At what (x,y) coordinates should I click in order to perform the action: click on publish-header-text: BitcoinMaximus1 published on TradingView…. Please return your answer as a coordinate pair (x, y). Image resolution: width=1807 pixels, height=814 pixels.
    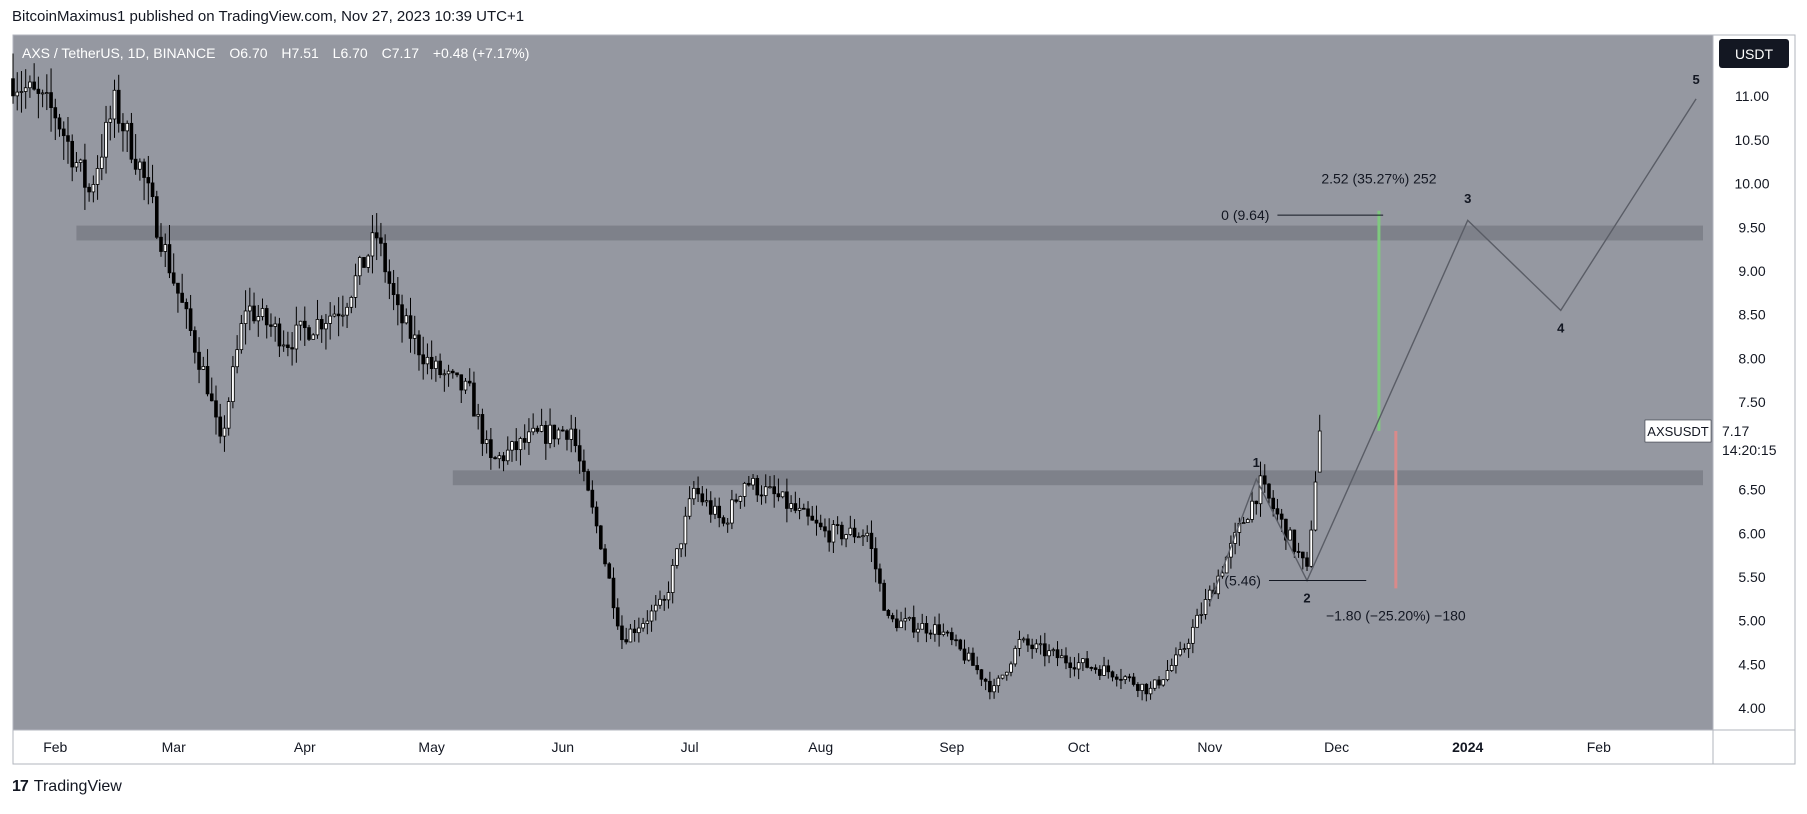
    Looking at the image, I should click on (268, 16).